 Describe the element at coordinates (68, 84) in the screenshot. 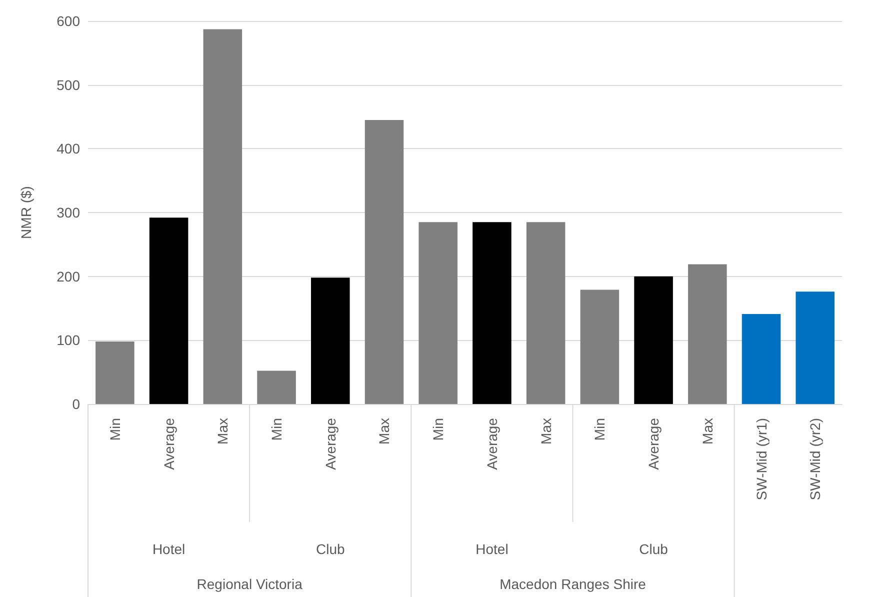

I see `y-tick-label: 500` at that location.